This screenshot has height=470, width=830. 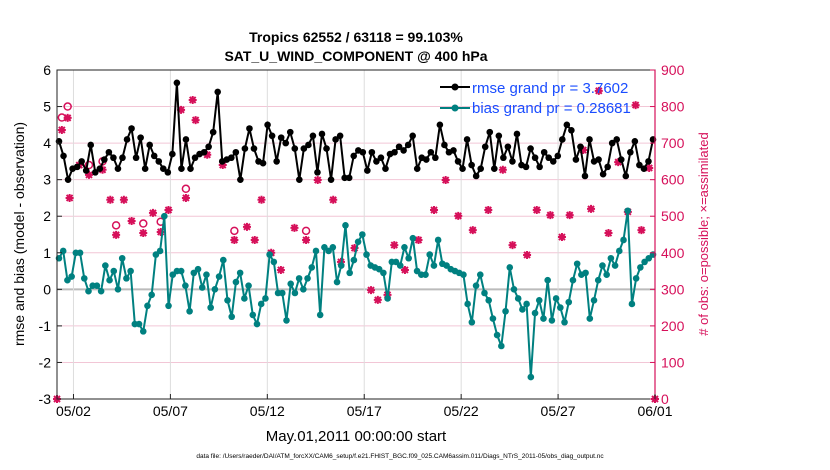 What do you see at coordinates (19, 234) in the screenshot?
I see `y-axis-label: rmse and bias (model - observation)` at bounding box center [19, 234].